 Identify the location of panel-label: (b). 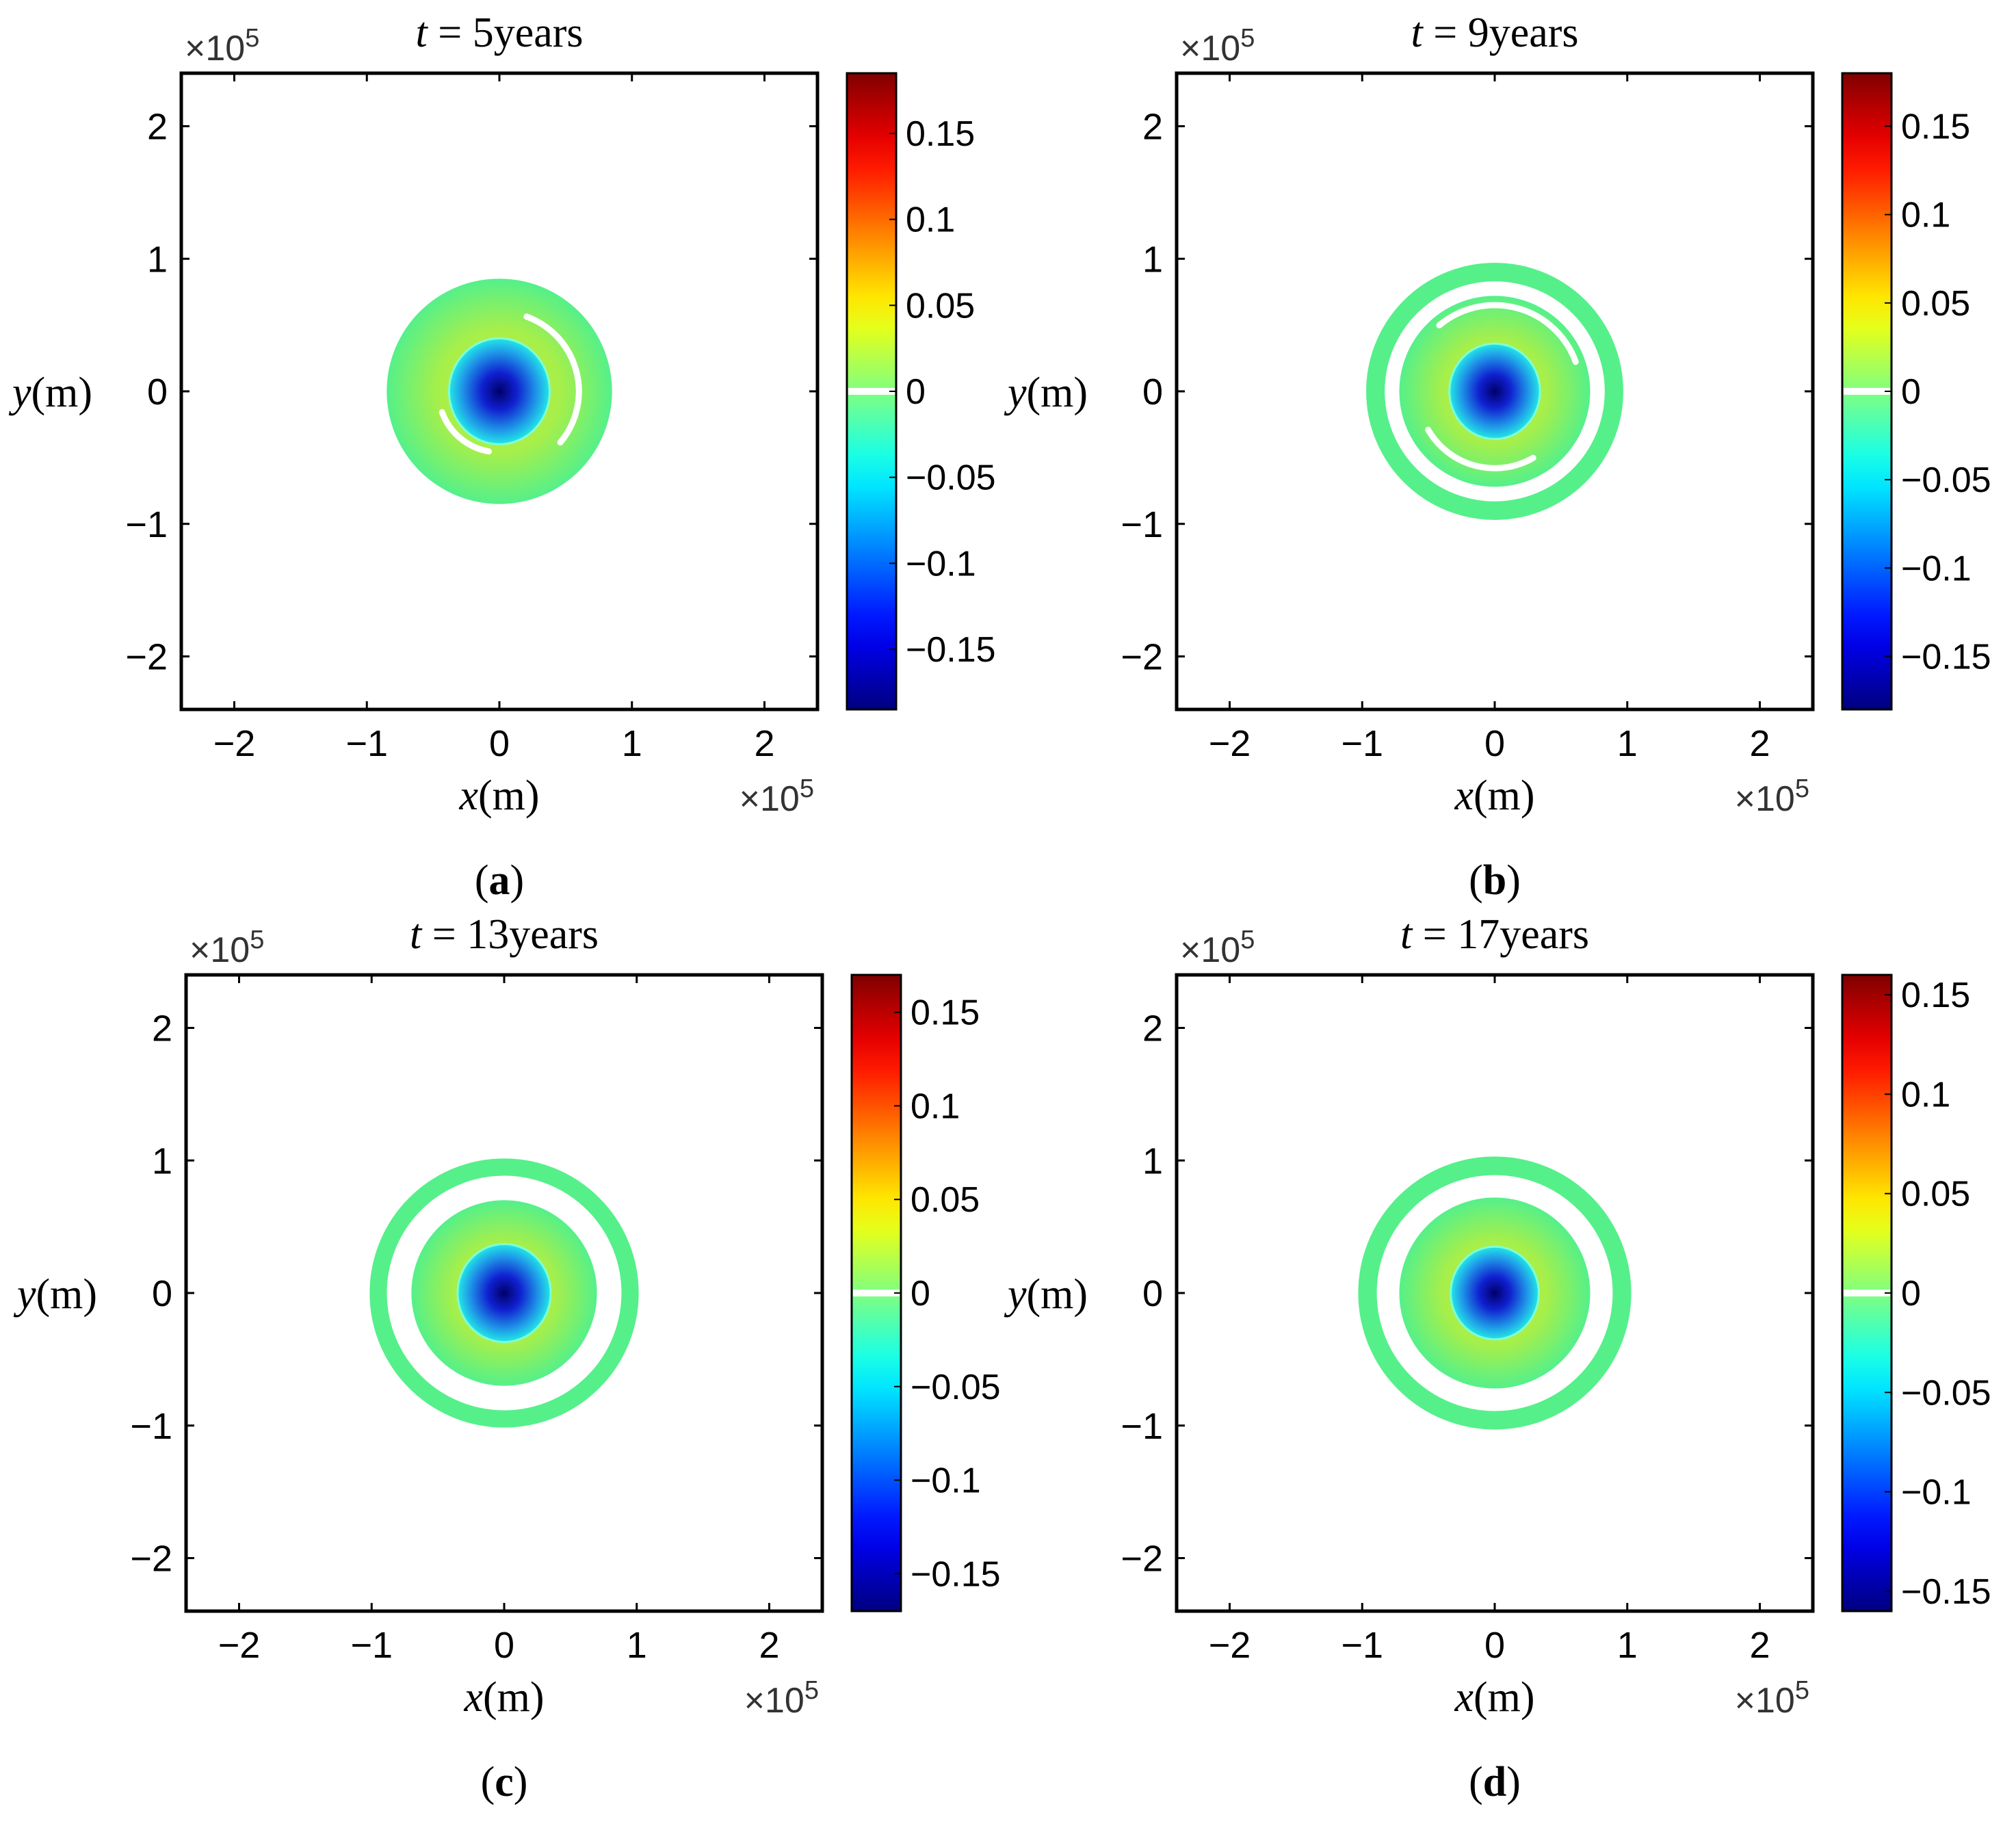
(1495, 880).